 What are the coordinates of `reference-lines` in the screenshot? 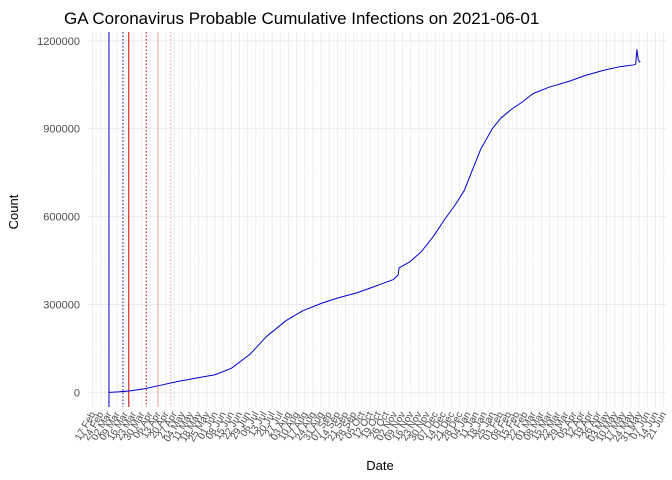 It's located at (140, 219).